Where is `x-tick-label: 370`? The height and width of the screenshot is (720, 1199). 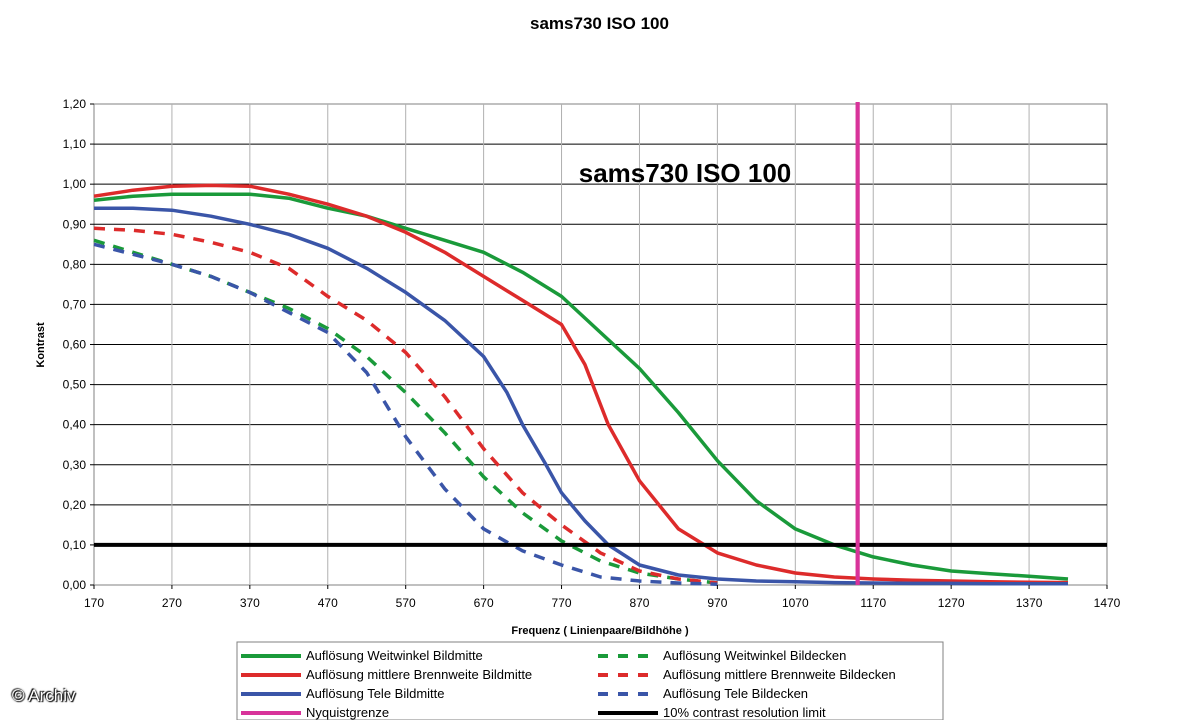 x-tick-label: 370 is located at coordinates (250, 603).